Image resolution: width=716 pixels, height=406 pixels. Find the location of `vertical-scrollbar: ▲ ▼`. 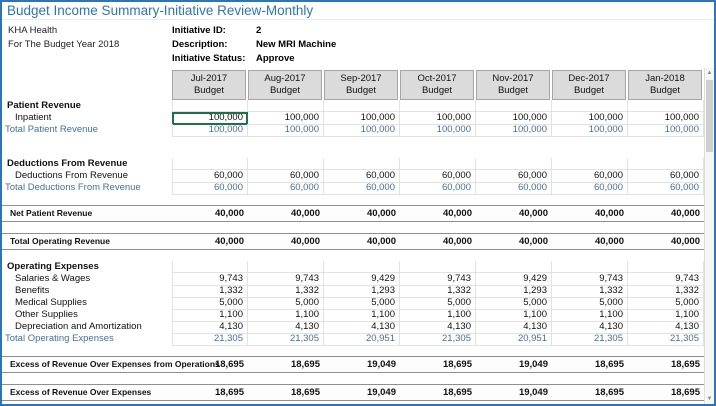

vertical-scrollbar: ▲ ▼ is located at coordinates (709, 236).